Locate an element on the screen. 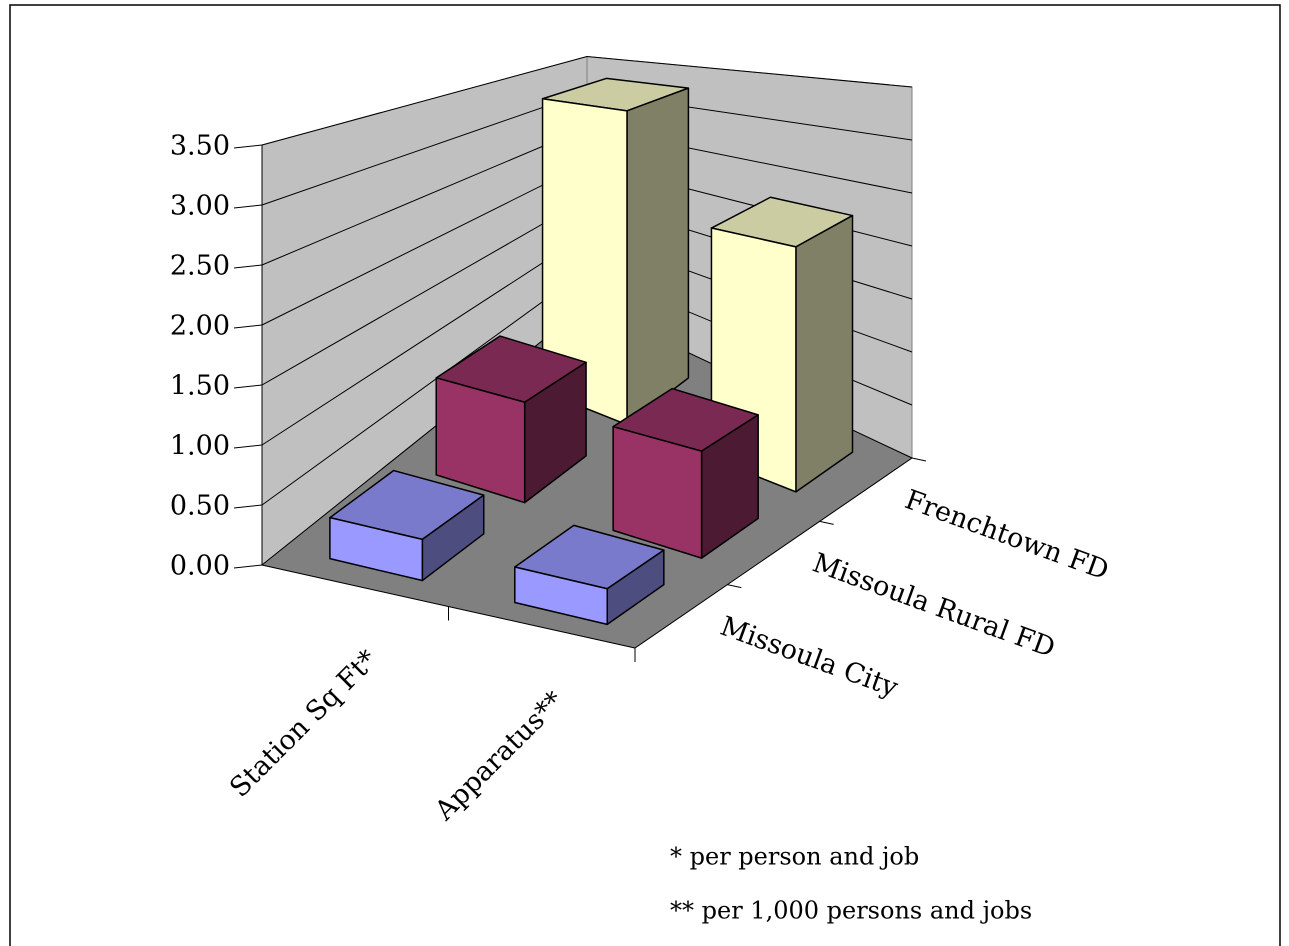 This screenshot has width=1289, height=946. y-tick-label: 1.00 is located at coordinates (200, 446).